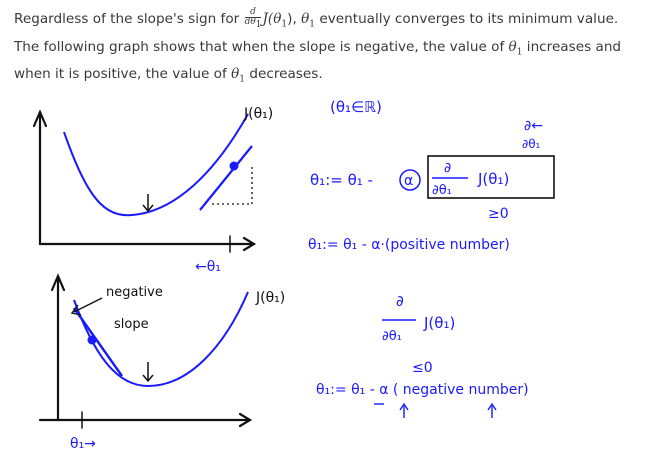 The height and width of the screenshot is (464, 649). I want to click on box-numerator: ∂, so click(447, 168).